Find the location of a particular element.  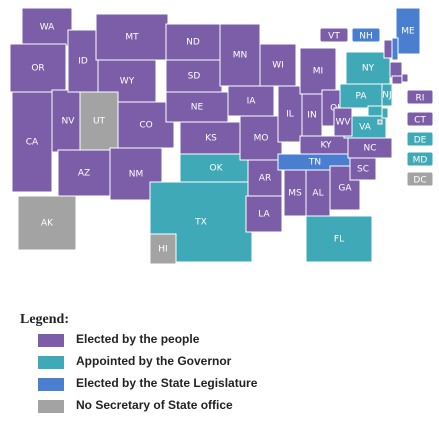

state-label: CO is located at coordinates (145, 126).